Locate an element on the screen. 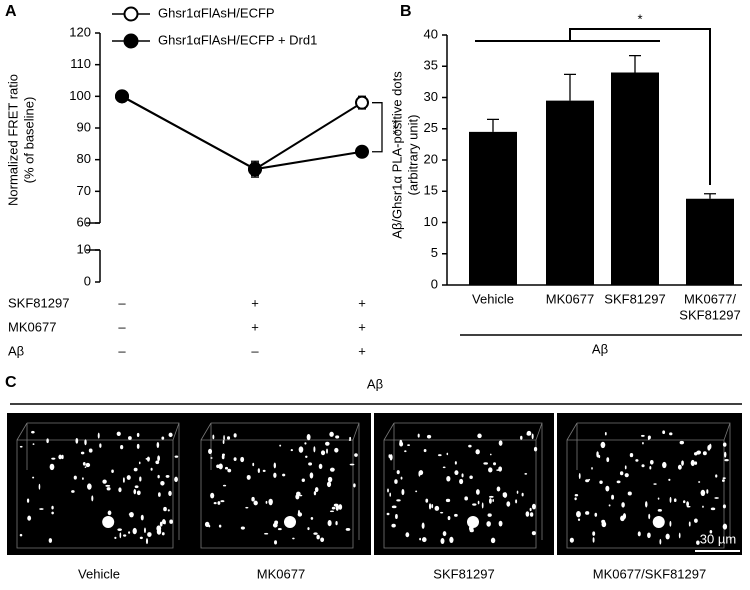 This screenshot has width=750, height=590. y-axis-label: Normalized FRET ratio is located at coordinates (12, 140).